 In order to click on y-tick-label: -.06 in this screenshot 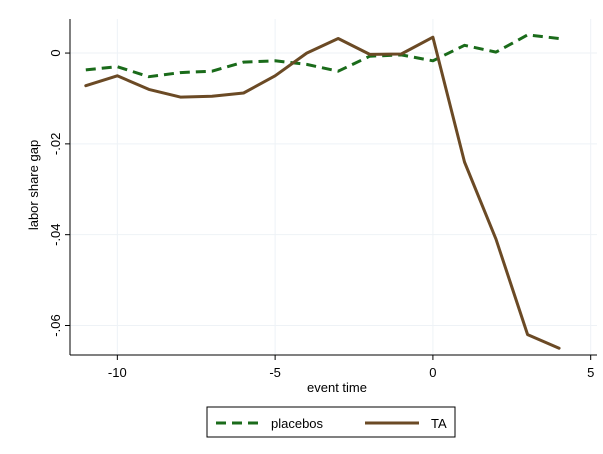, I will do `click(55, 325)`.